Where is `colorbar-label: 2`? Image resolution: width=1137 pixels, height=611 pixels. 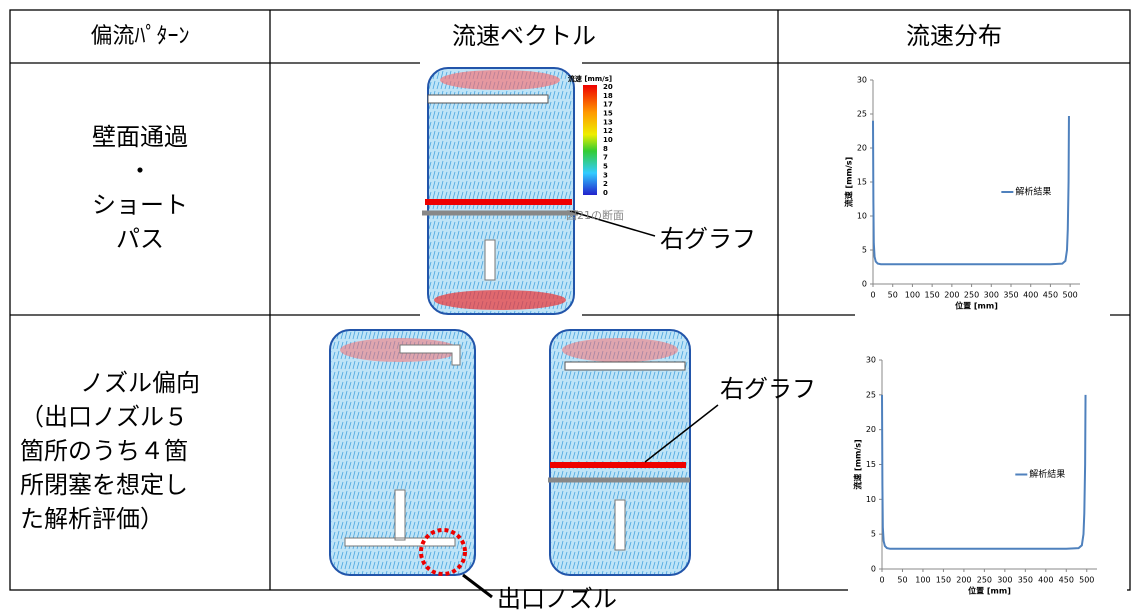 colorbar-label: 2 is located at coordinates (605, 184).